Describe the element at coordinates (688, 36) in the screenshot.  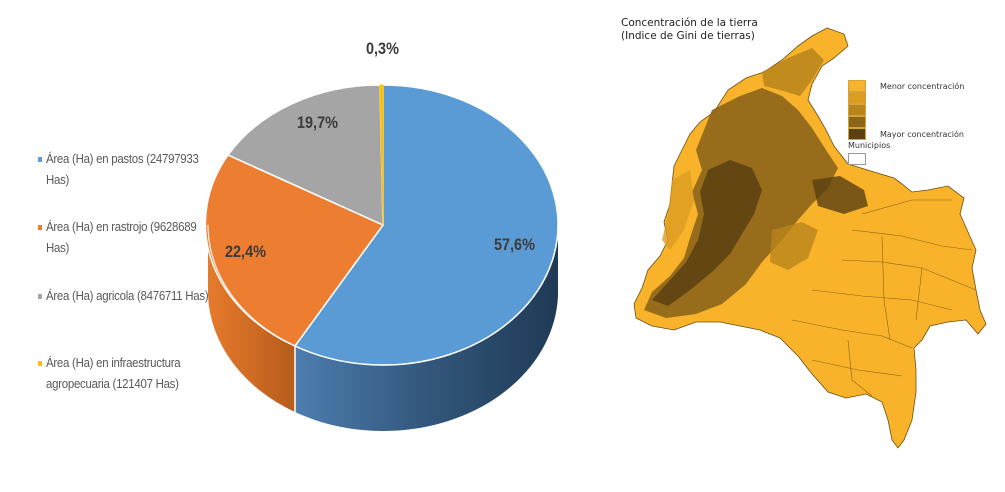
I see `map-title-line2: (Indice de Gini de tierras)` at that location.